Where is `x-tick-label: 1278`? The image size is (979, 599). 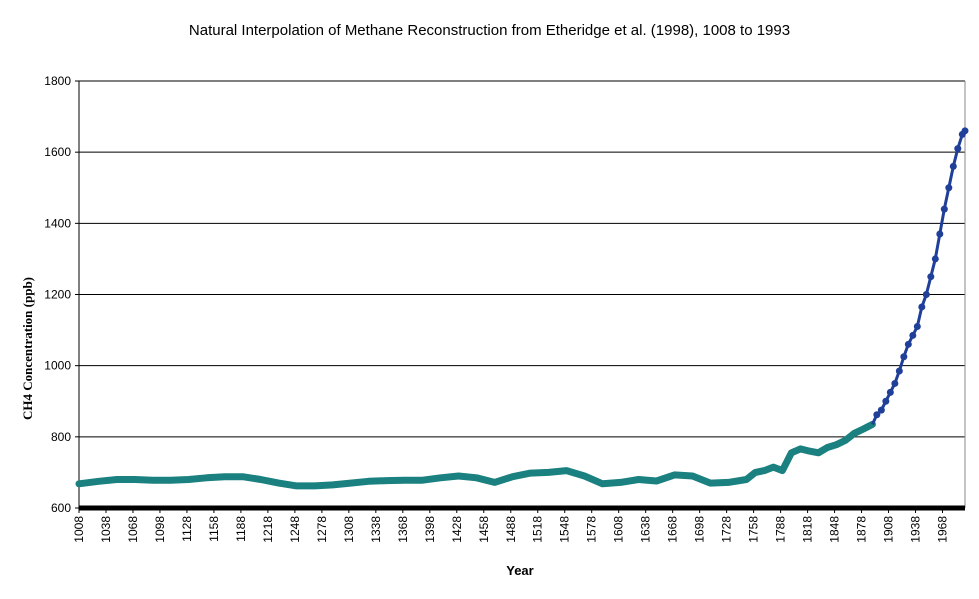
x-tick-label: 1278 is located at coordinates (322, 529).